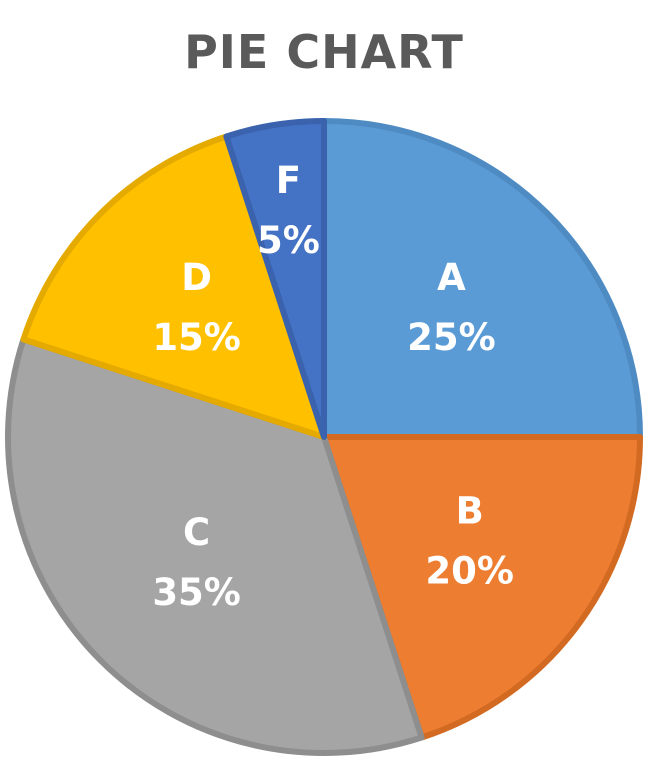 This screenshot has height=764, width=648. What do you see at coordinates (196, 592) in the screenshot?
I see `slice-value-label-c: 35%` at bounding box center [196, 592].